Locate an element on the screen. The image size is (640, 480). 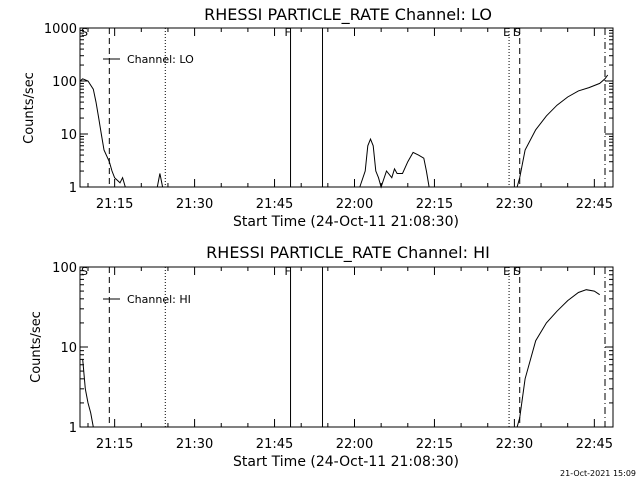
y-tick-label: 1000 is located at coordinates (60, 29).